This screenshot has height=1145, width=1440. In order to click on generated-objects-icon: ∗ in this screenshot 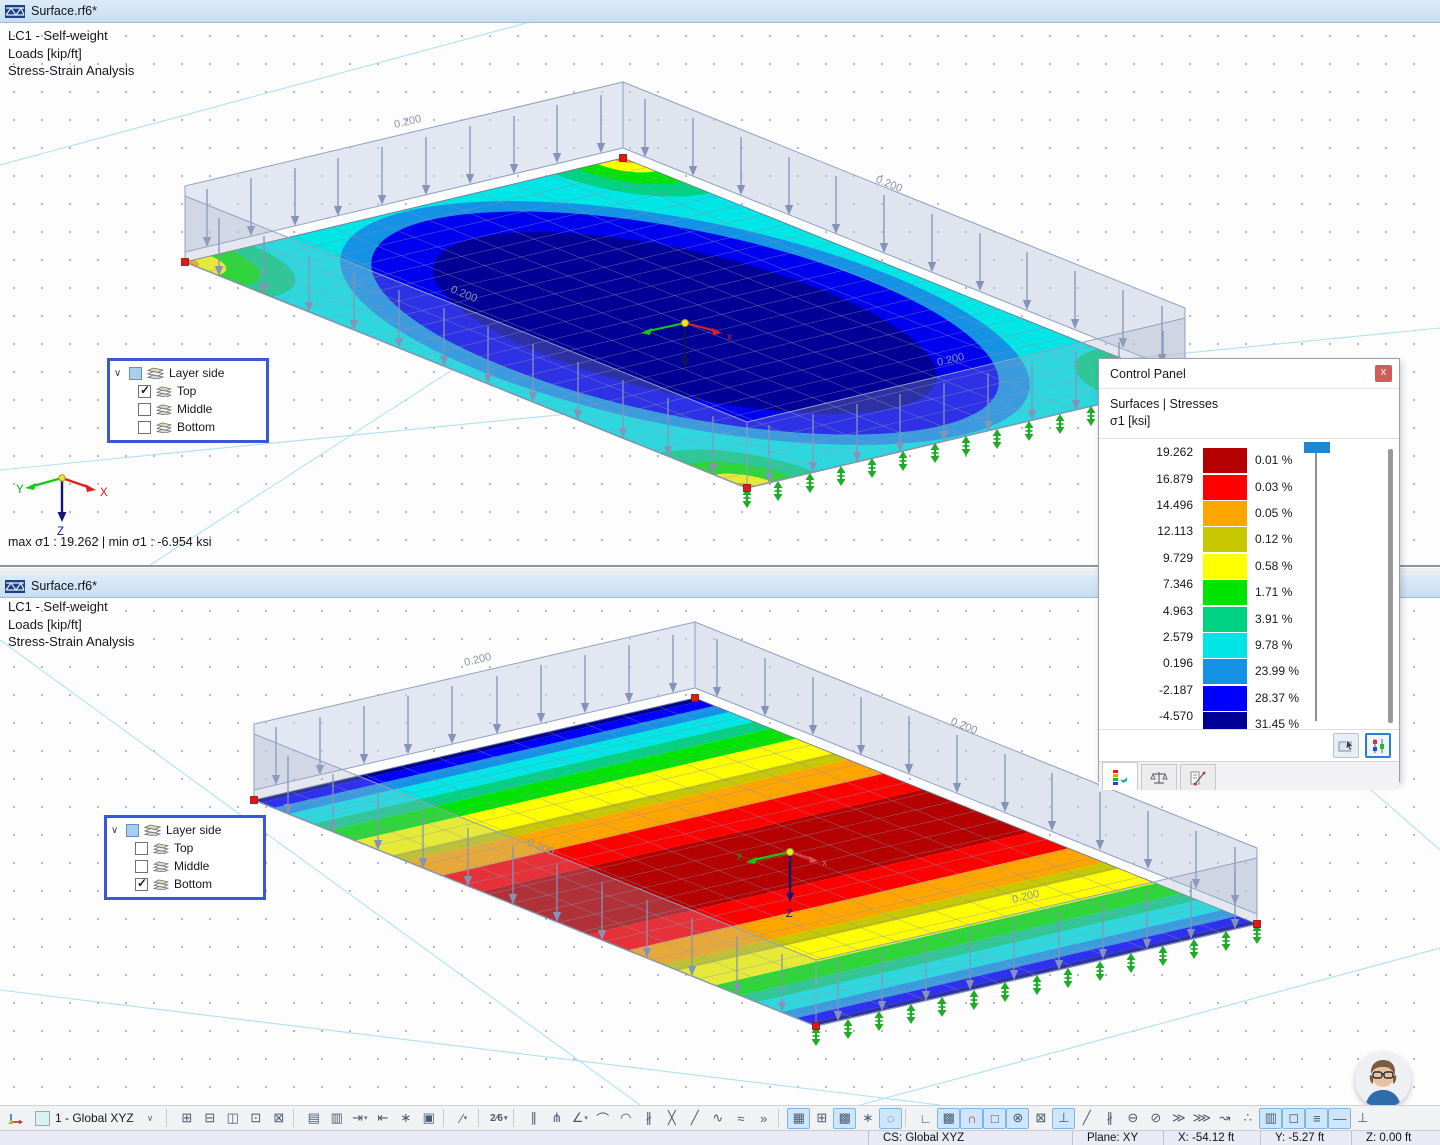, I will do `click(406, 1117)`.